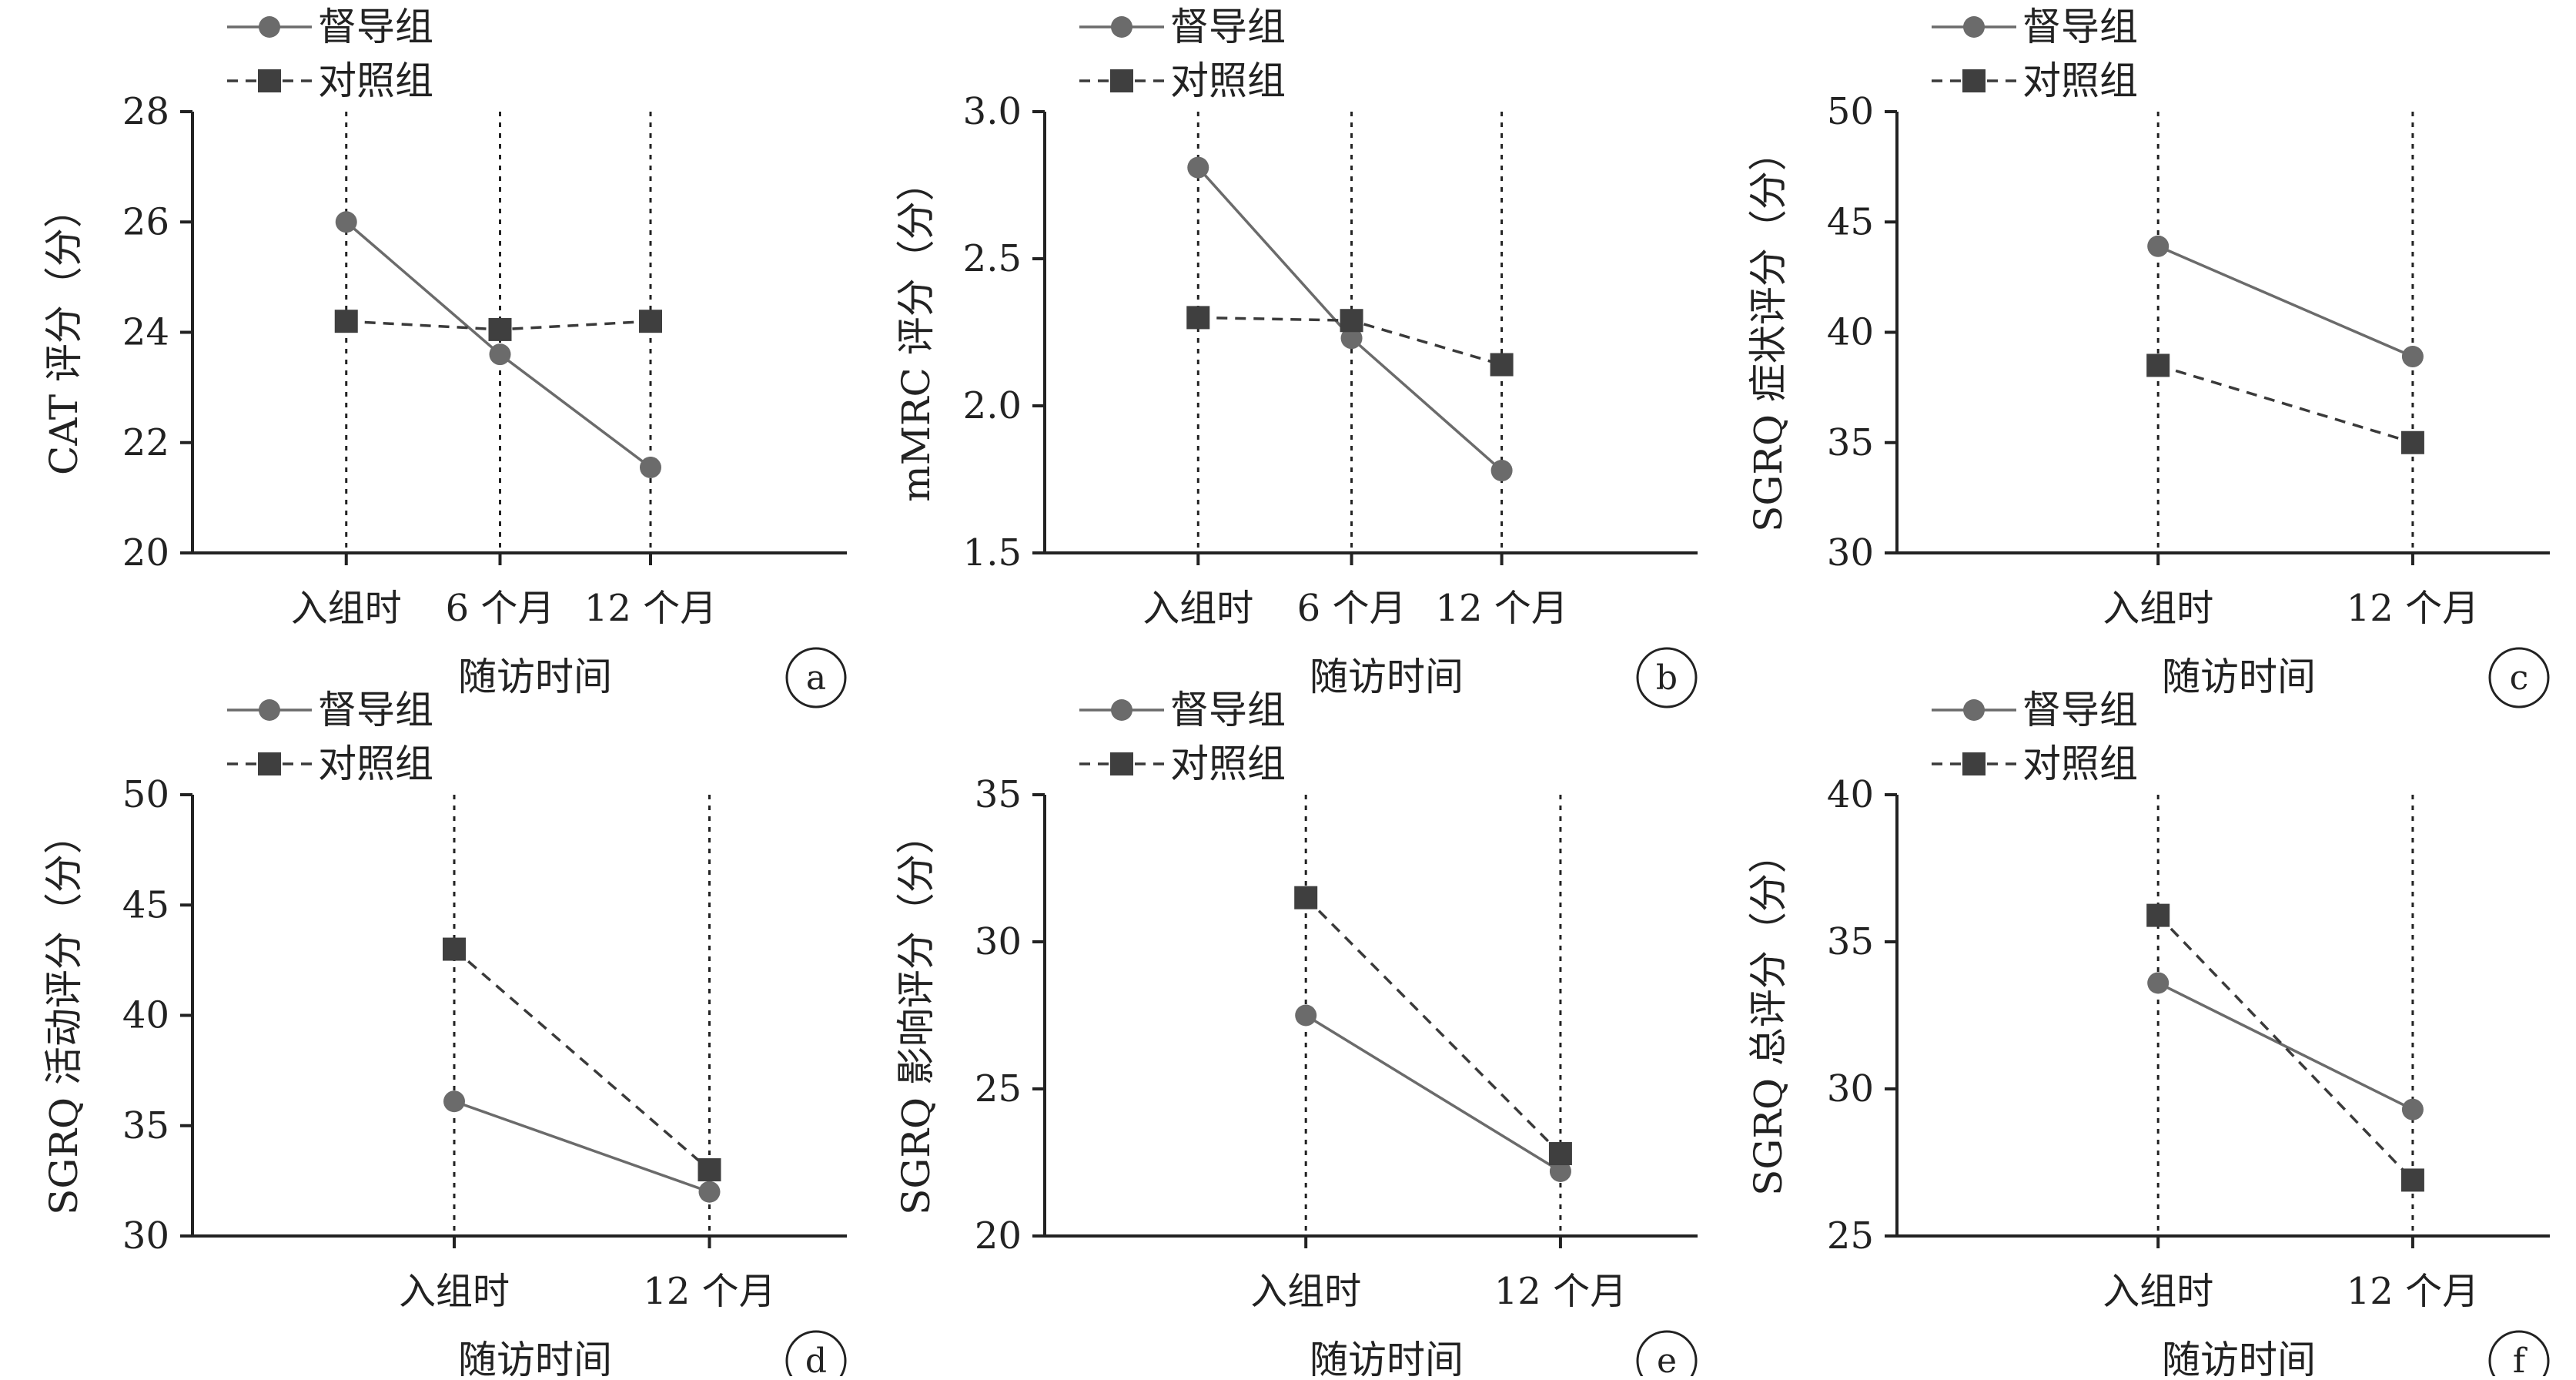  Describe the element at coordinates (1769, 332) in the screenshot. I see `y-axis-title: SGRQ 症状评分（分）` at that location.